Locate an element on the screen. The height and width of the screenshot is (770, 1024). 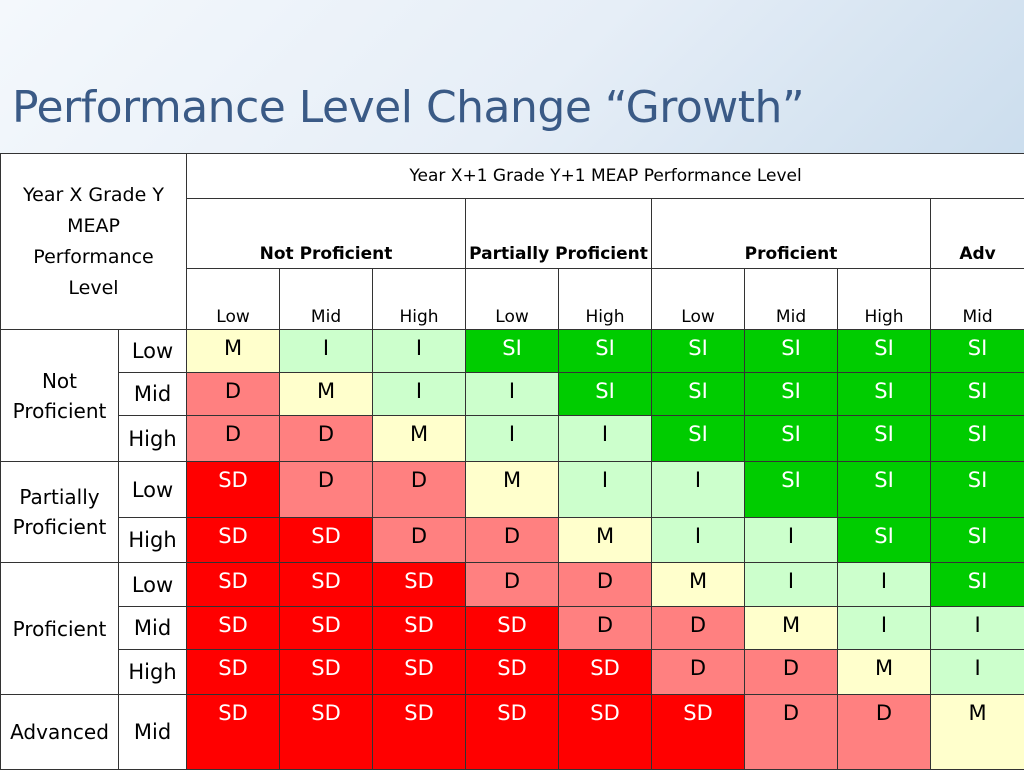
group-header: Proficient is located at coordinates (791, 234).